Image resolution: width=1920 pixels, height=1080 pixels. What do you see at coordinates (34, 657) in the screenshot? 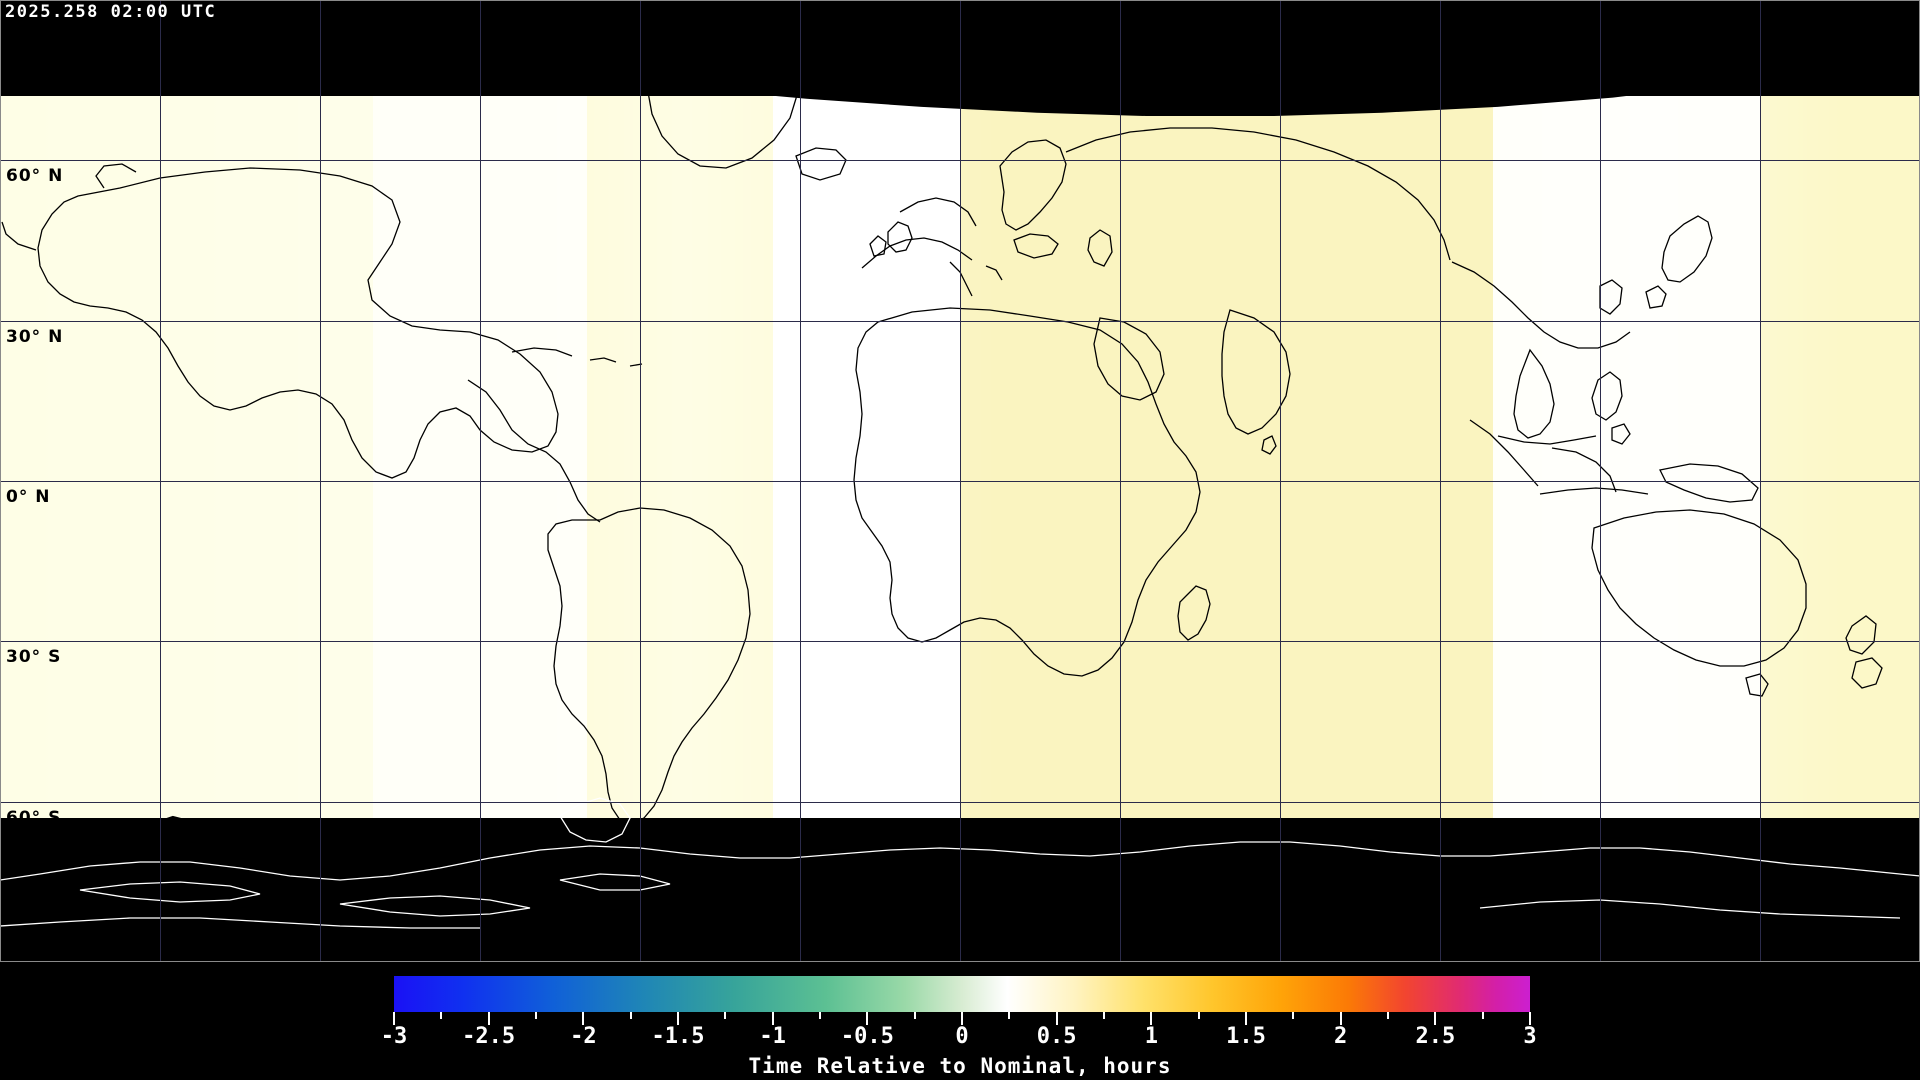
I see `latitude-label: 30° S` at bounding box center [34, 657].